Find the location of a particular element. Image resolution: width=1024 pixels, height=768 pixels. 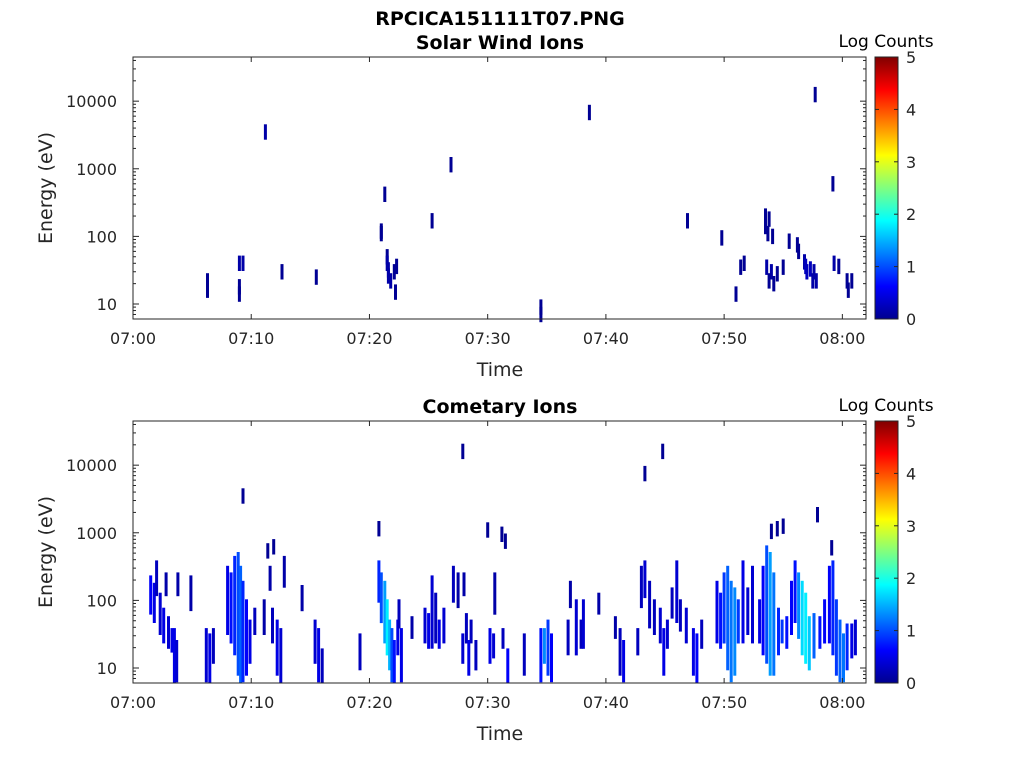

colorbar-tick-label: 3 is located at coordinates (911, 526).